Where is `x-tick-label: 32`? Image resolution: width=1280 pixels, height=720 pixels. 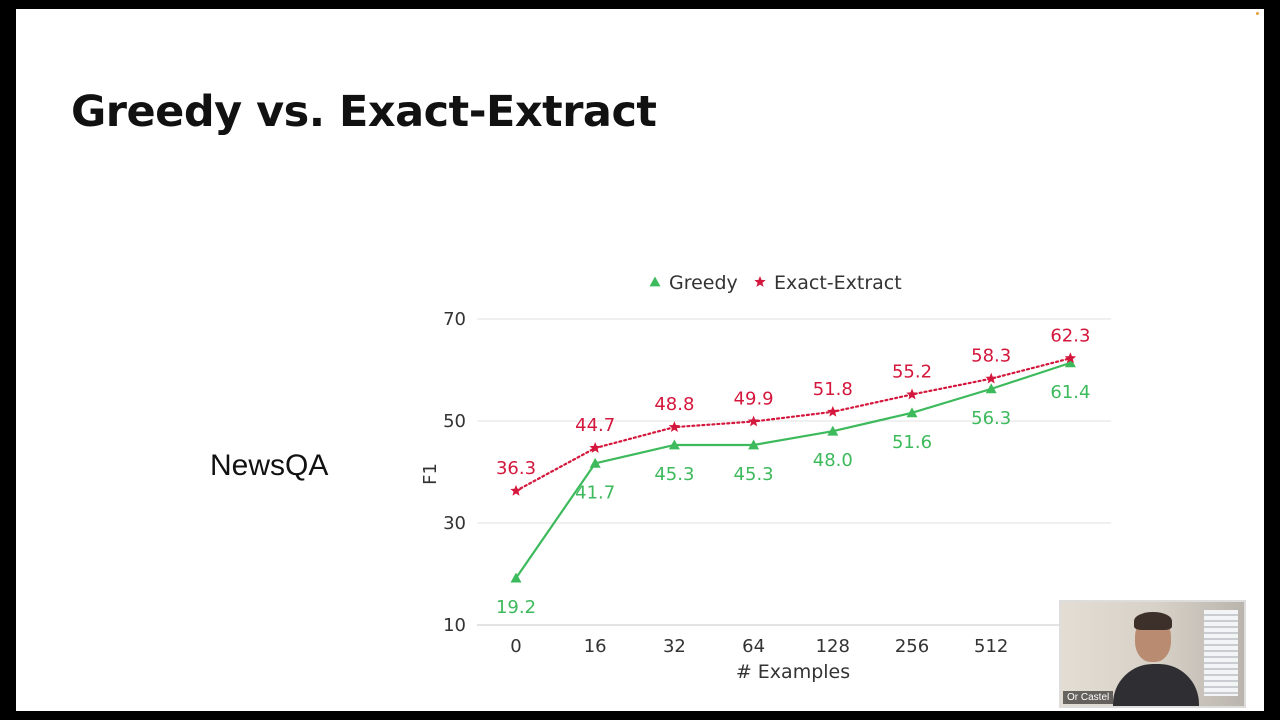 x-tick-label: 32 is located at coordinates (674, 646).